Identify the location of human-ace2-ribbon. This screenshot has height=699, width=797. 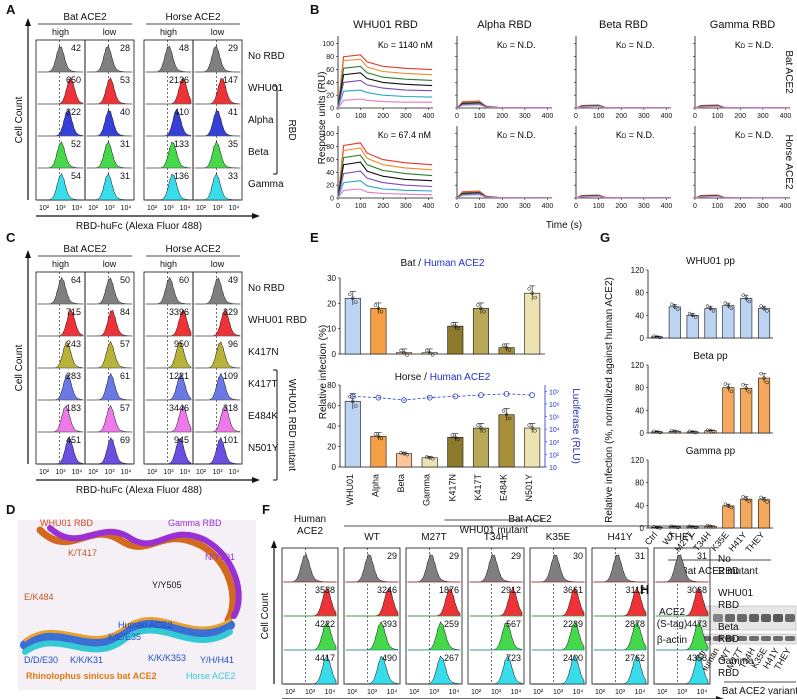
(127, 634).